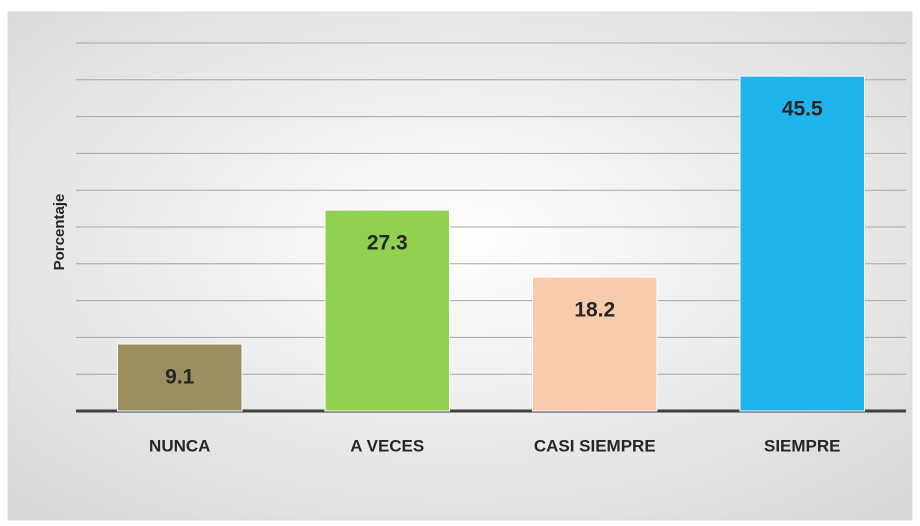  I want to click on data-label: 27.3, so click(387, 243).